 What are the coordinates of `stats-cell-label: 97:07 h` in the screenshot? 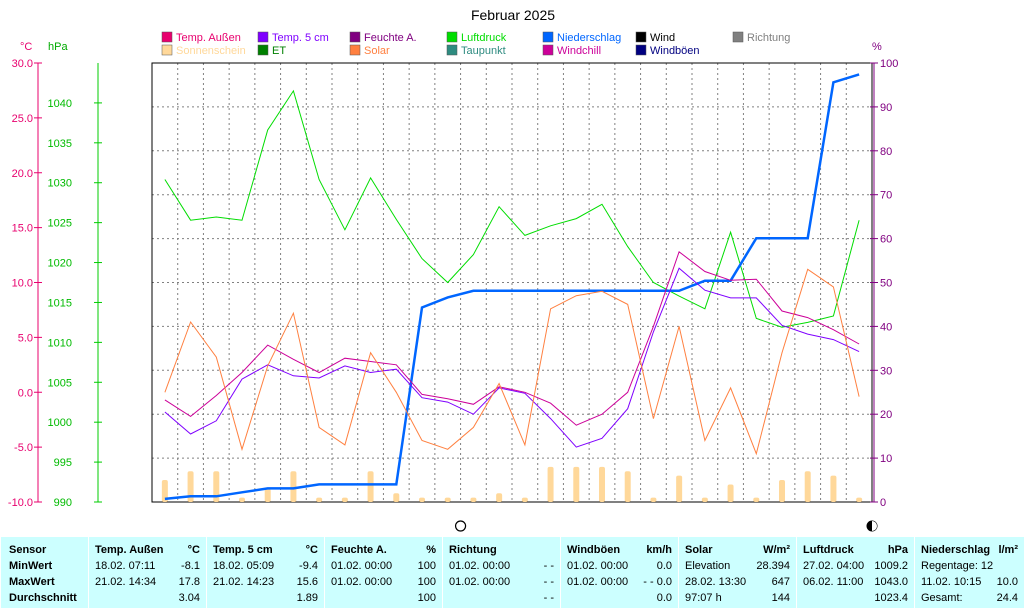 It's located at (703, 598).